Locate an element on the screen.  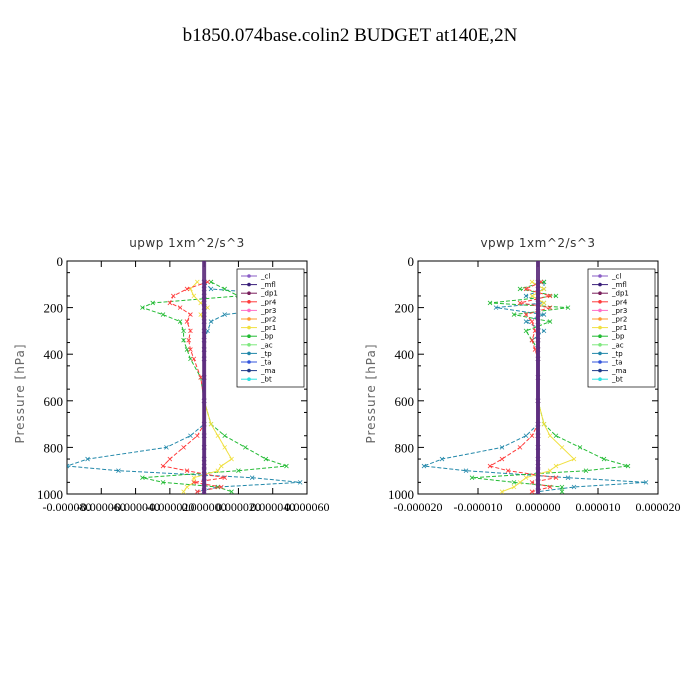
y-tick-label: 0 is located at coordinates (60, 261).